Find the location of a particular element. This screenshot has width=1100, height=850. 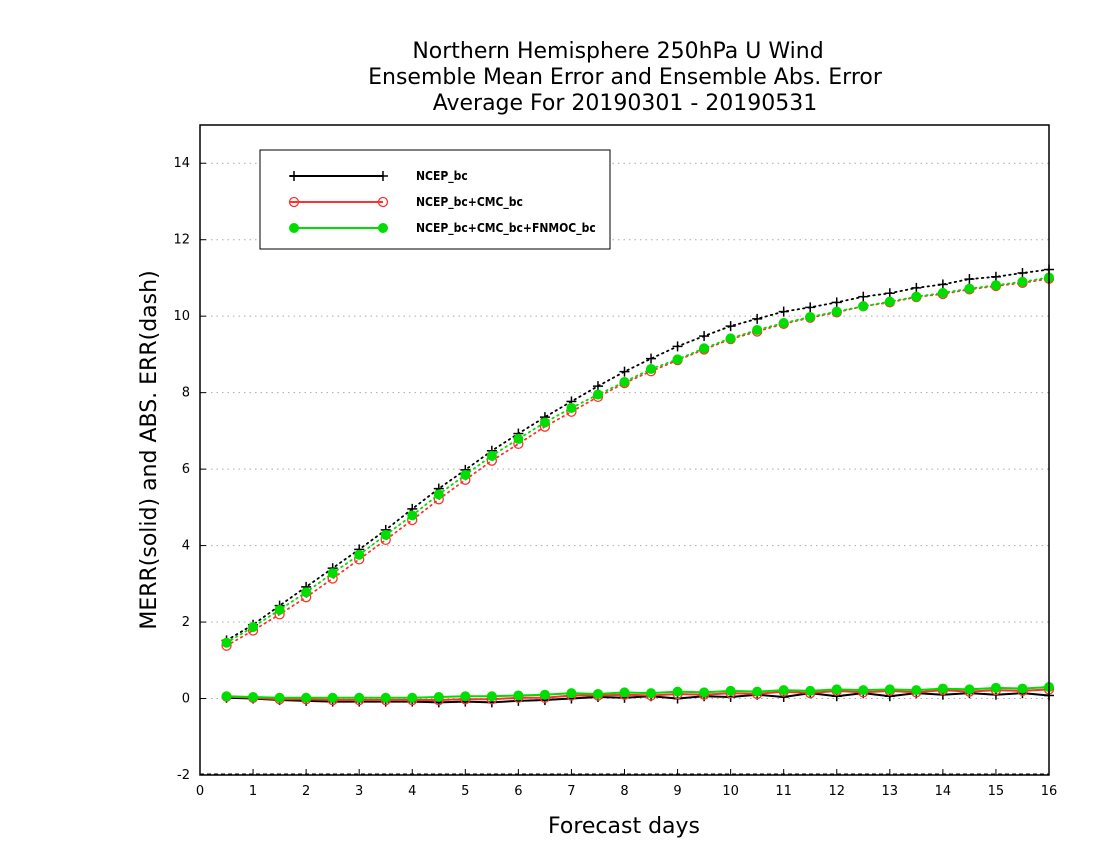

legend-entry-3: NCEP_bc+CMC_bc+FNMOC_bc is located at coordinates (442, 228).